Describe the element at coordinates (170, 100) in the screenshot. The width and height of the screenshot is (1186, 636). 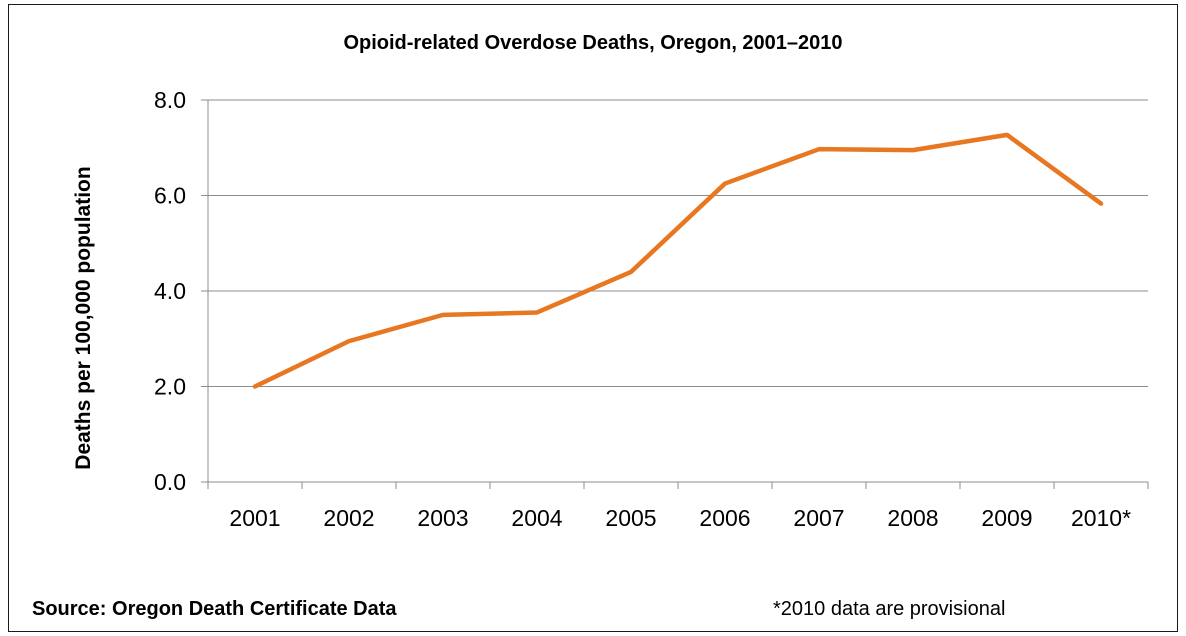
I see `y-tick-label: 8.0` at that location.